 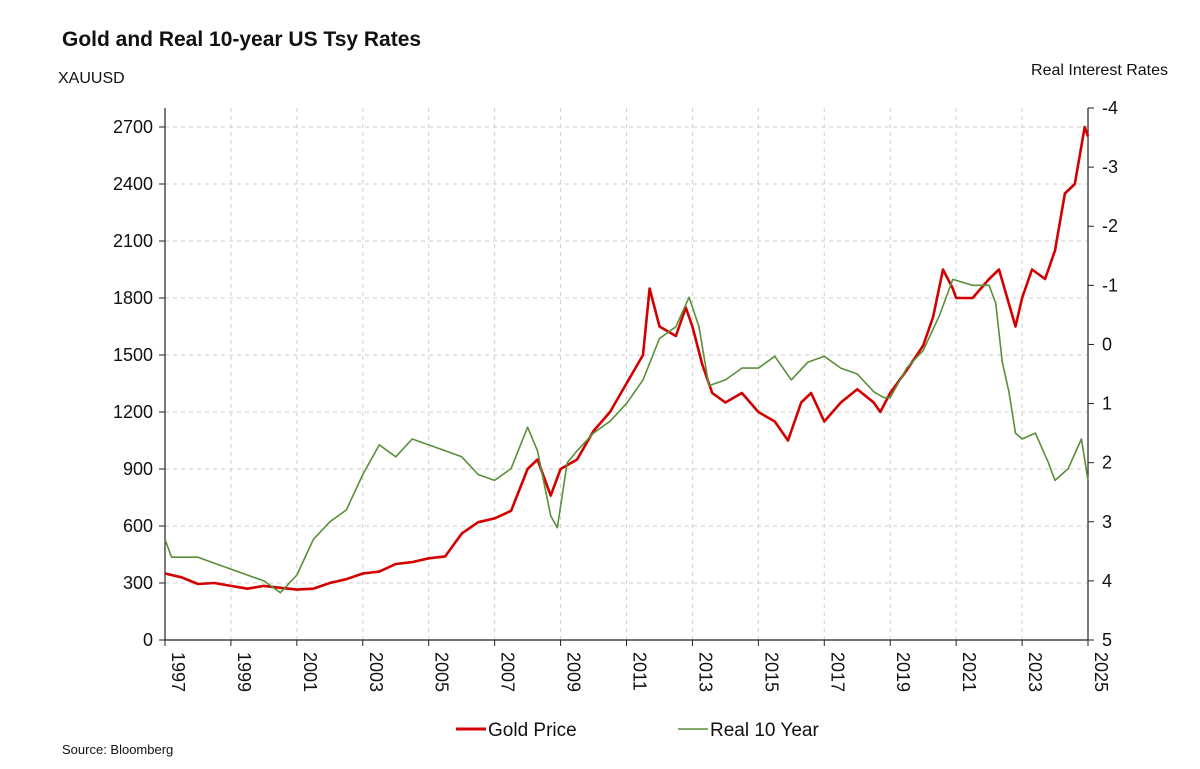 What do you see at coordinates (1107, 404) in the screenshot?
I see `right-tick-label: 1` at bounding box center [1107, 404].